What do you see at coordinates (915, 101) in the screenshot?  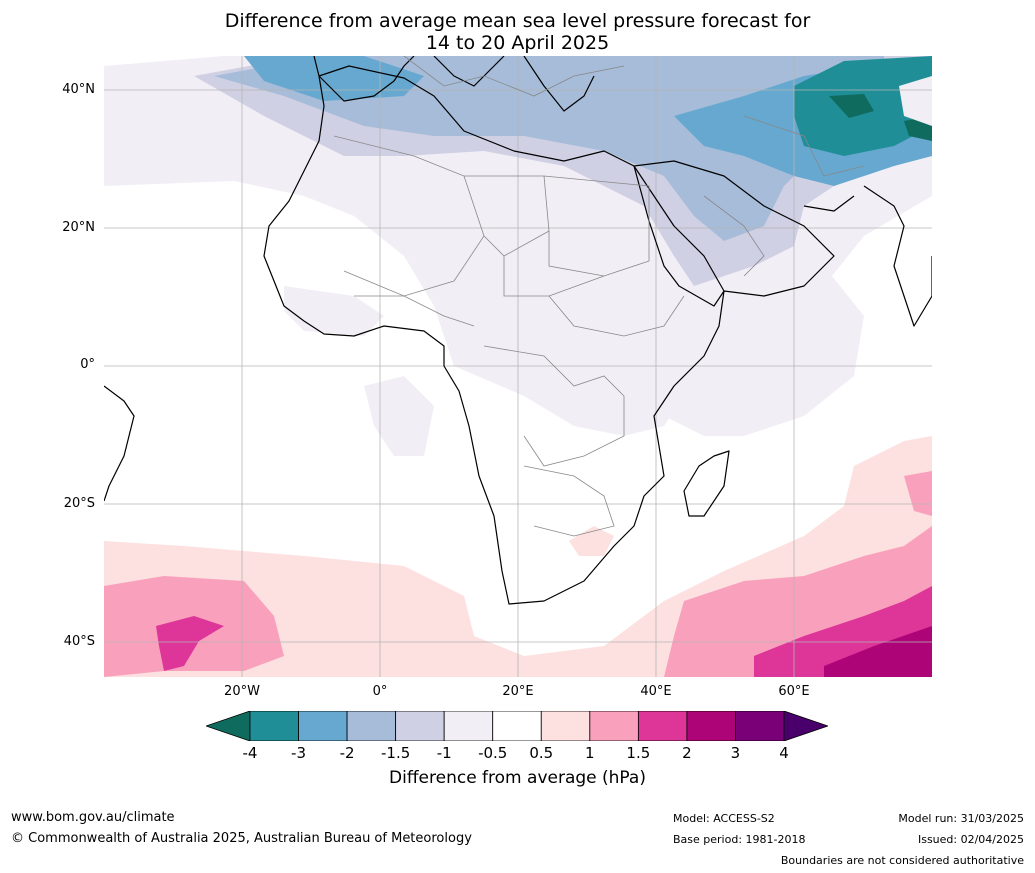 I see `anomaly-region-faint-mountain` at bounding box center [915, 101].